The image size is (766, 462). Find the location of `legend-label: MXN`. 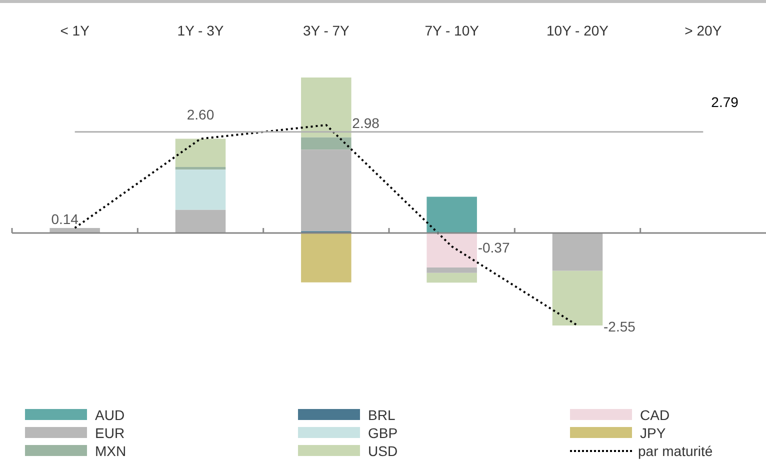

legend-label: MXN is located at coordinates (110, 450).